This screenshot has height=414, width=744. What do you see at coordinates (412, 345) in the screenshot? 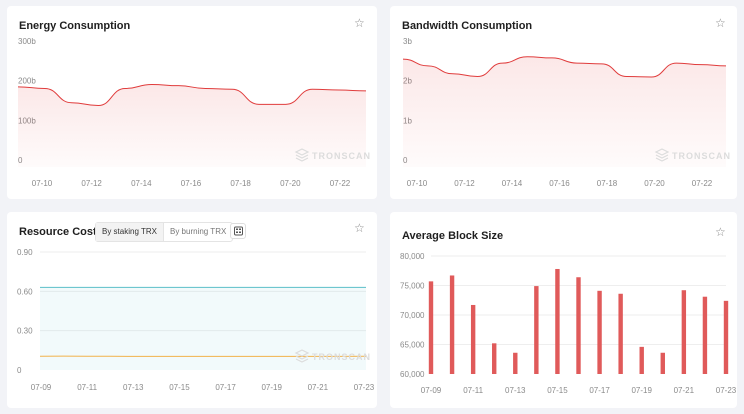
I see `y-tick-label: 65,000` at bounding box center [412, 345].